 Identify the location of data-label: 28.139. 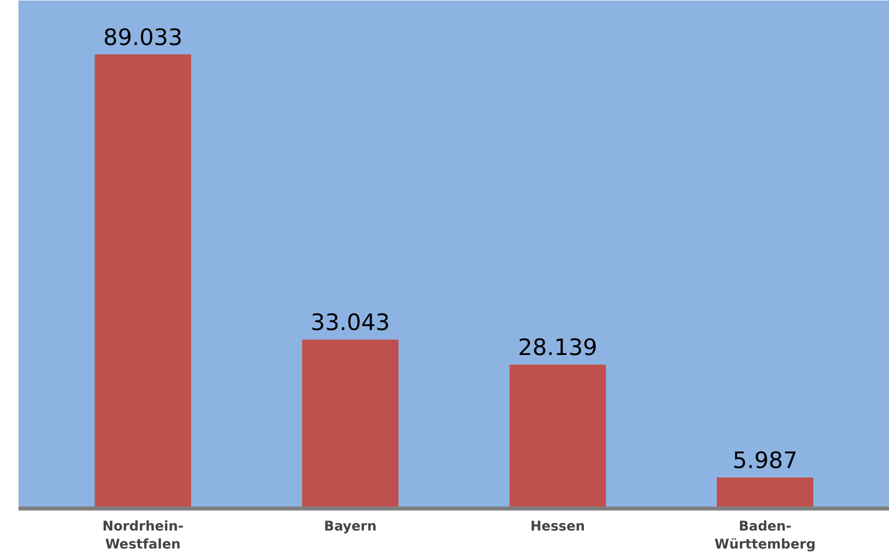
(558, 348).